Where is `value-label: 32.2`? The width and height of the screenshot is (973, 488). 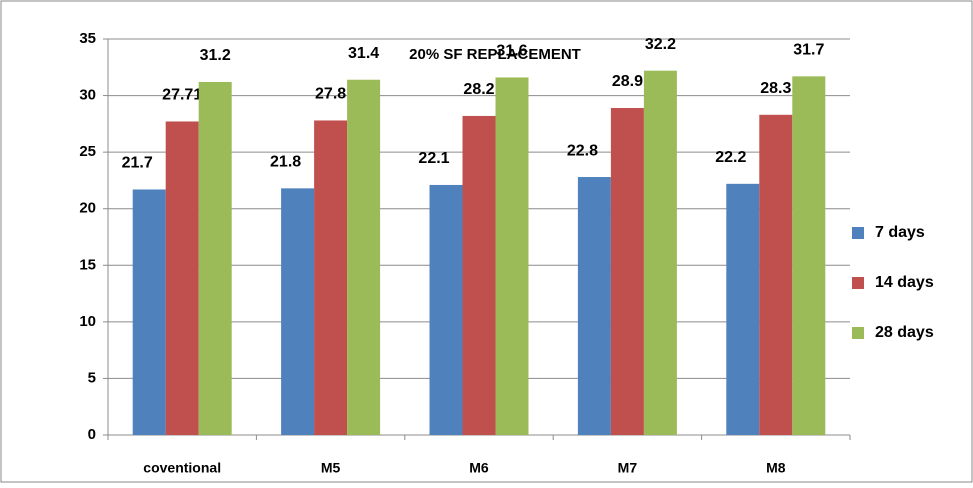 value-label: 32.2 is located at coordinates (660, 44).